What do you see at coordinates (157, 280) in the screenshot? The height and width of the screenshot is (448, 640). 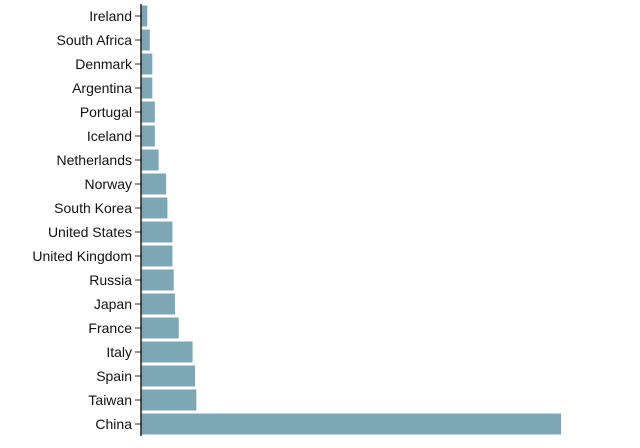 I see `bar-russia` at bounding box center [157, 280].